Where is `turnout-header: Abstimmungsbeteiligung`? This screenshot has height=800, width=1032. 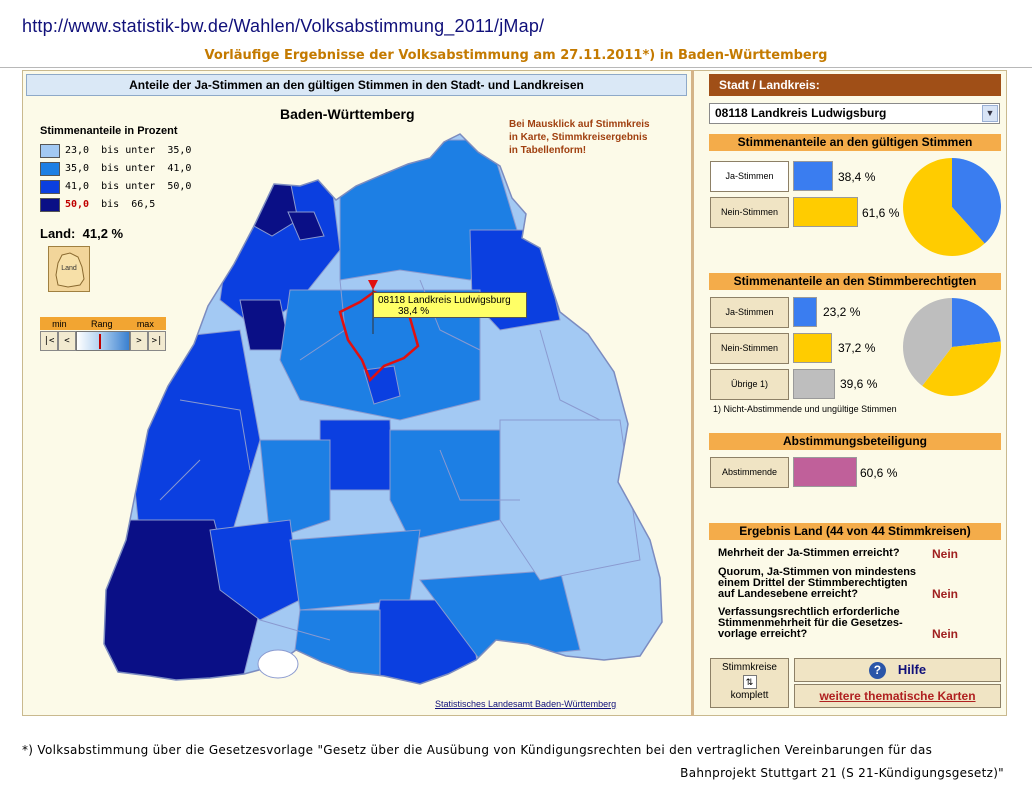 turnout-header: Abstimmungsbeteiligung is located at coordinates (855, 441).